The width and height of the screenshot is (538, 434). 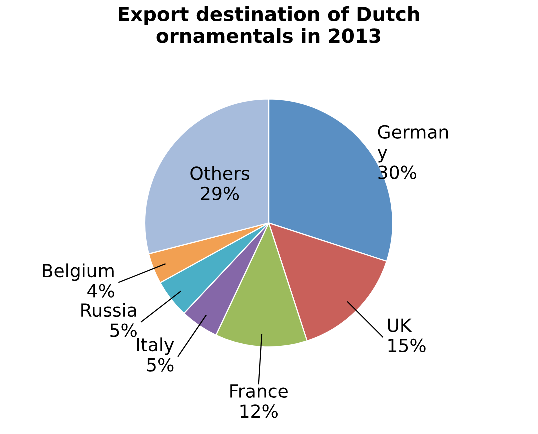 I want to click on slice-label: Belgium, so click(x=78, y=273).